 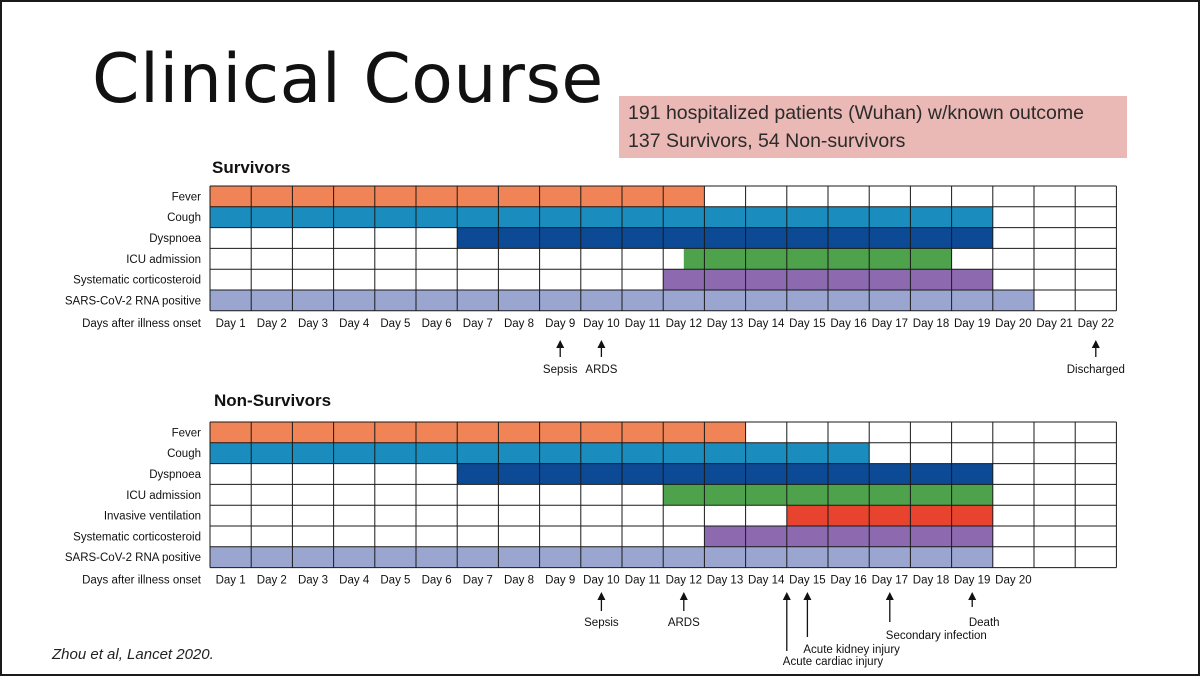 What do you see at coordinates (1096, 370) in the screenshot?
I see `event-label: Discharged` at bounding box center [1096, 370].